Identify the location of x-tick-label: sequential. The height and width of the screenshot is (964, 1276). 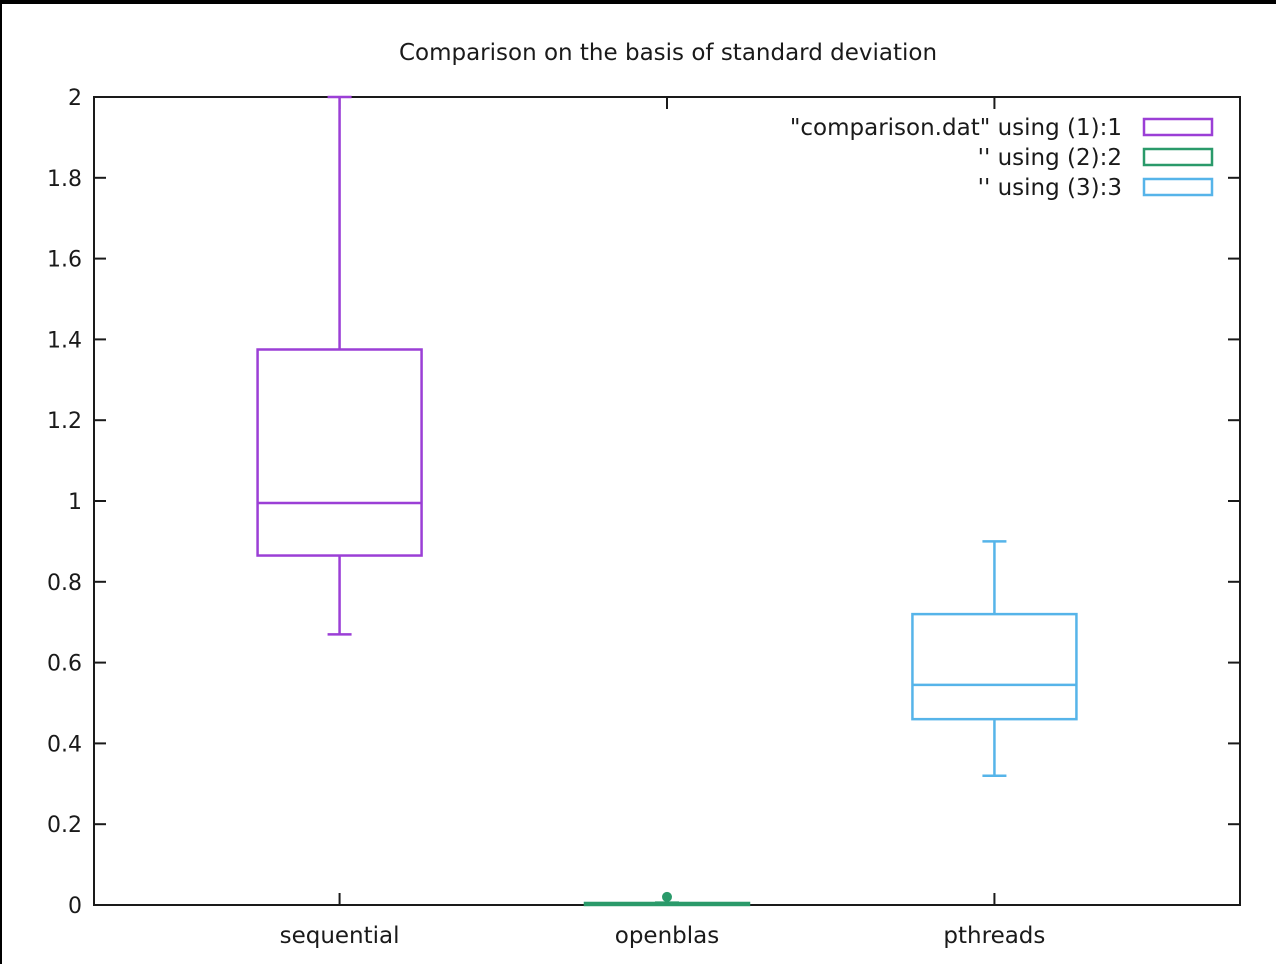
(340, 936).